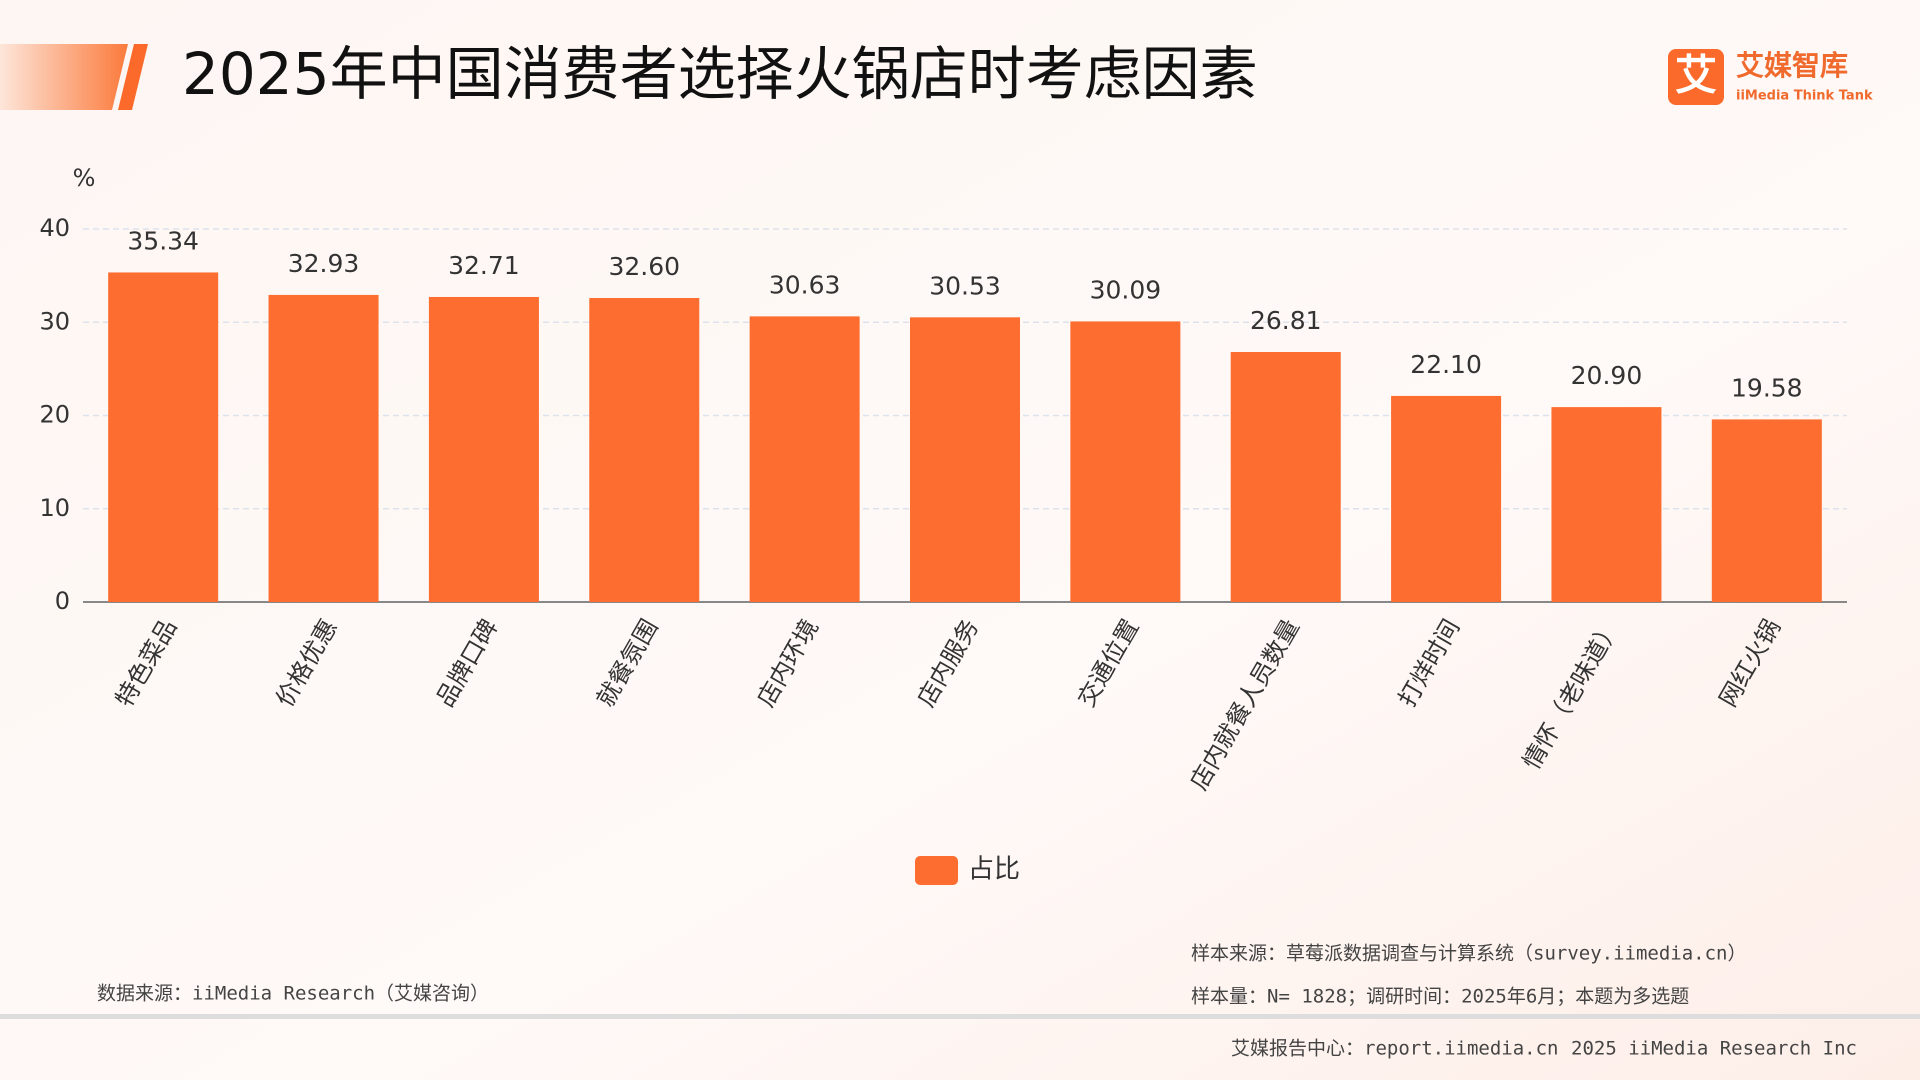 The width and height of the screenshot is (1920, 1084). I want to click on y-tick-label: 20, so click(54, 415).